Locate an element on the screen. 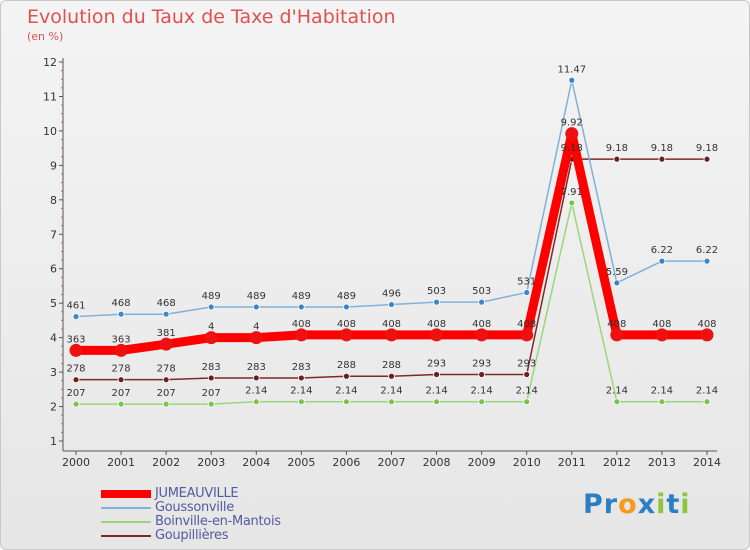 The height and width of the screenshot is (550, 750). chart-title: Evolution du Taux de Taxe d'Habitation is located at coordinates (211, 17).